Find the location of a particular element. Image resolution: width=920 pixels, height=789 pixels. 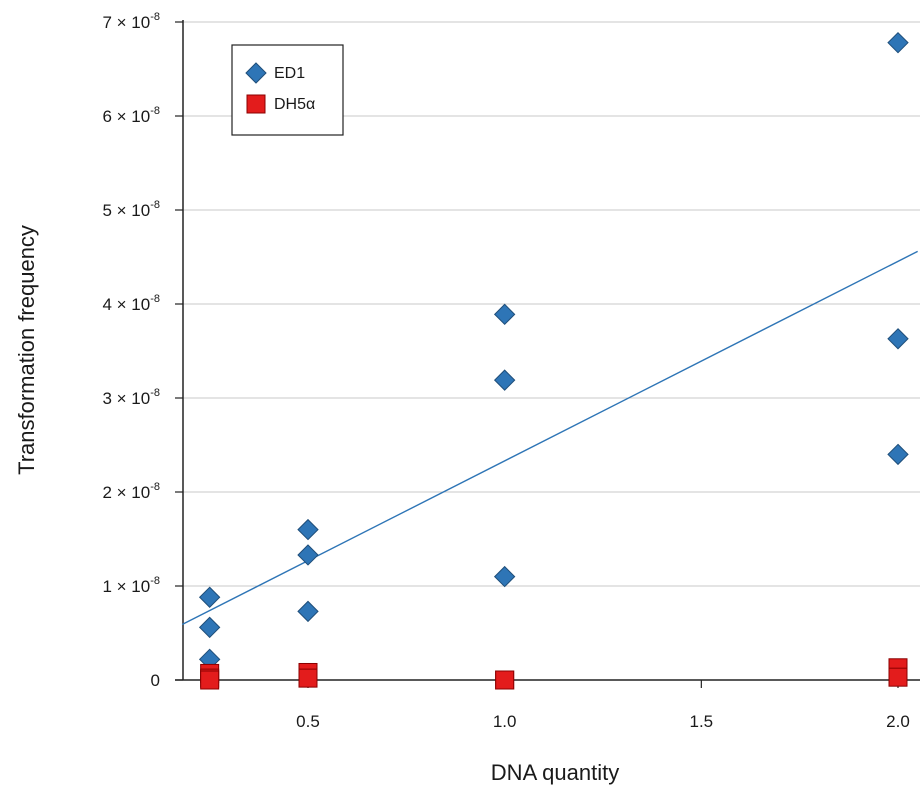

y-tick-label: 7 × 10⁻⁸ is located at coordinates (131, 21).